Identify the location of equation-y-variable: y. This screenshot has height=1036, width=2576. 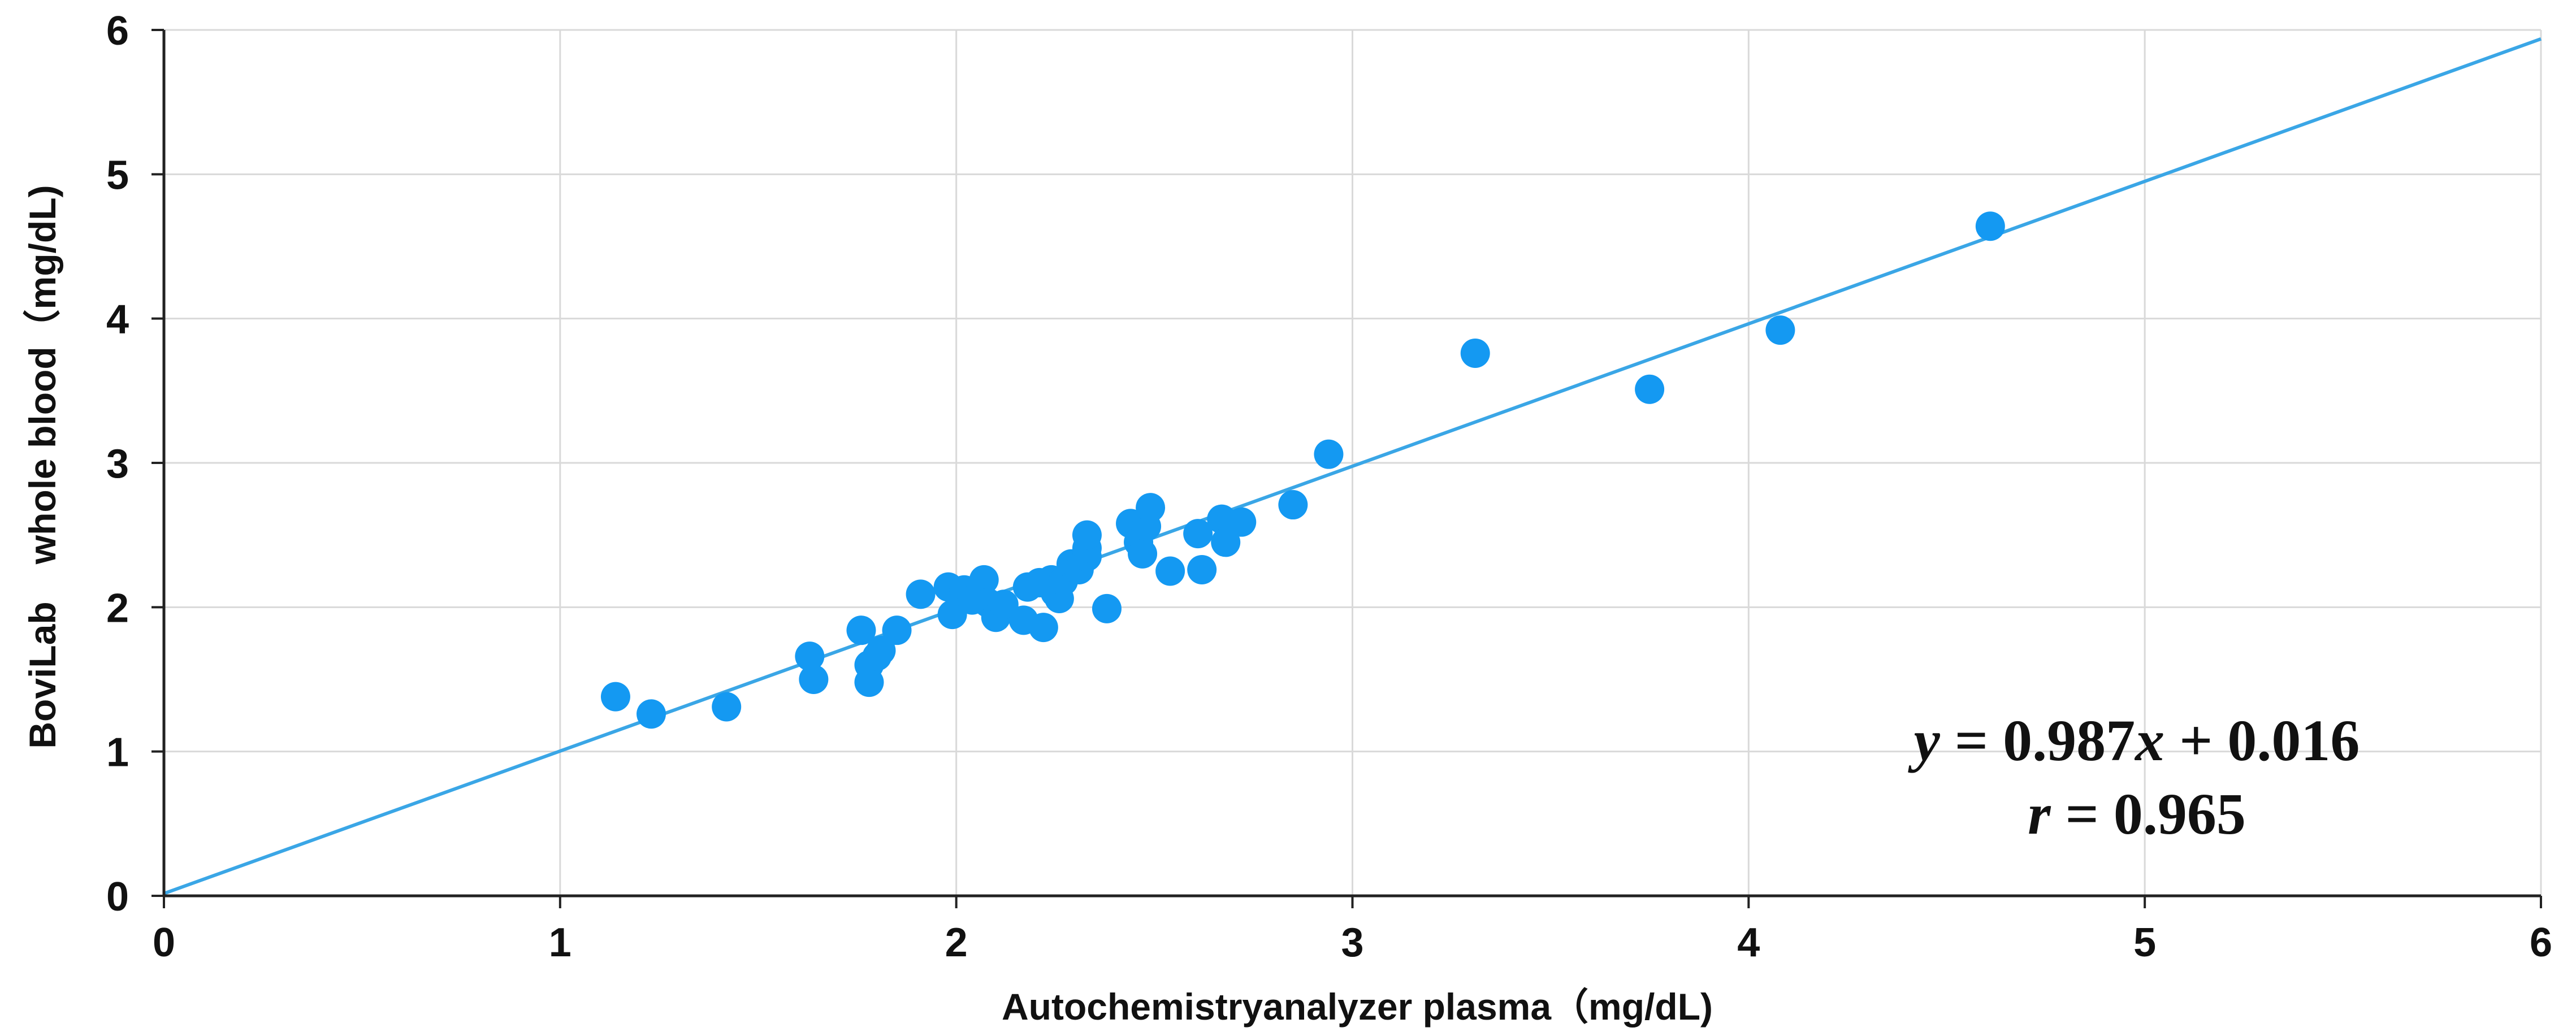
(1924, 741).